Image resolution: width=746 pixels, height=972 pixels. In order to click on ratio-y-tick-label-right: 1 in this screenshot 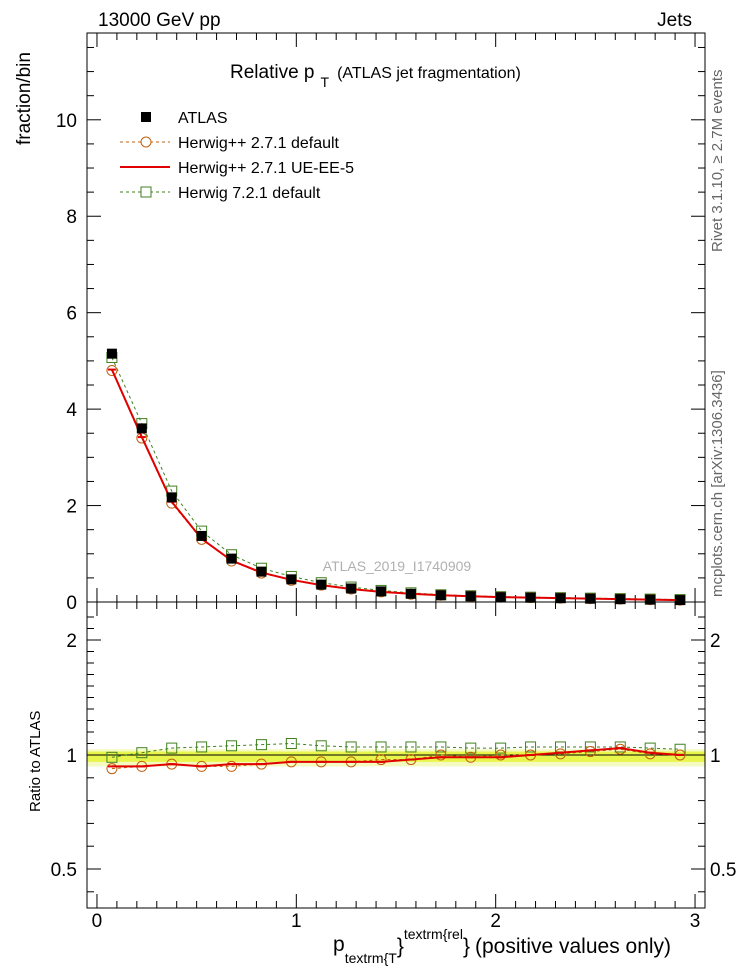, I will do `click(715, 756)`.